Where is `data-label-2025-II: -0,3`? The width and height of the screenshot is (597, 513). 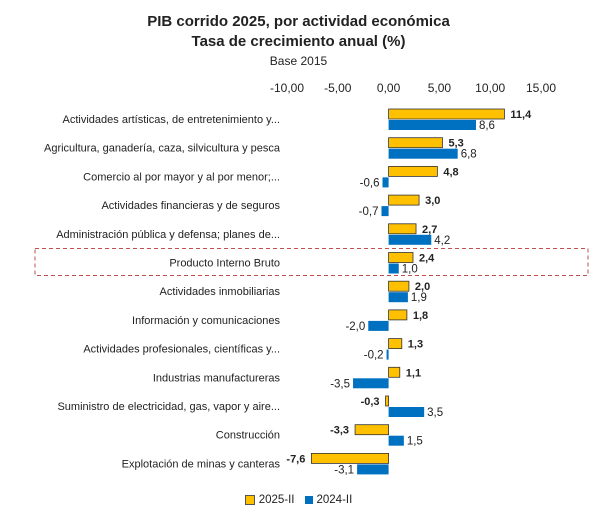 data-label-2025-II: -0,3 is located at coordinates (370, 402).